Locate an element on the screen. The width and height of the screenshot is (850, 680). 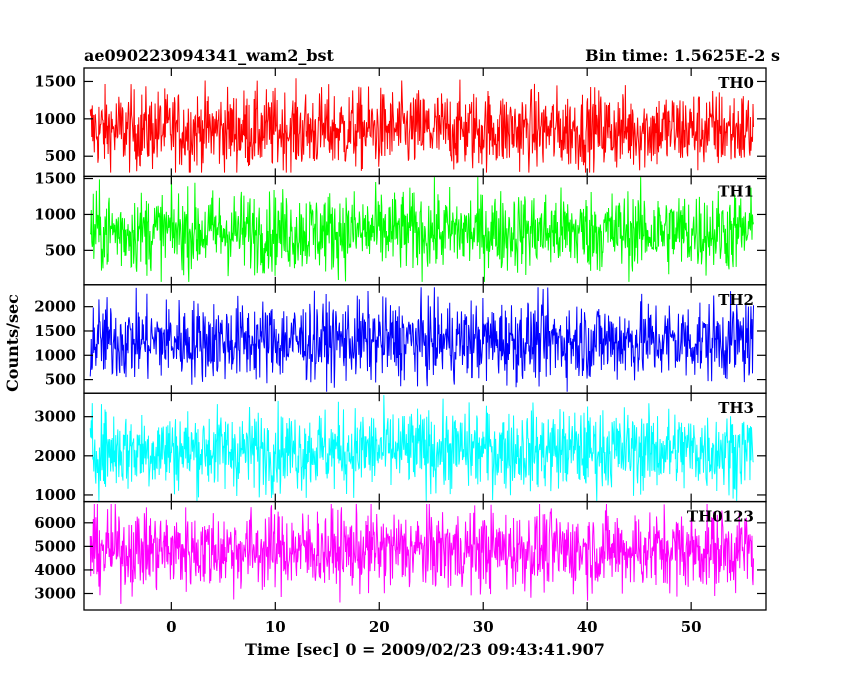
series-line-th1 is located at coordinates (422, 229).